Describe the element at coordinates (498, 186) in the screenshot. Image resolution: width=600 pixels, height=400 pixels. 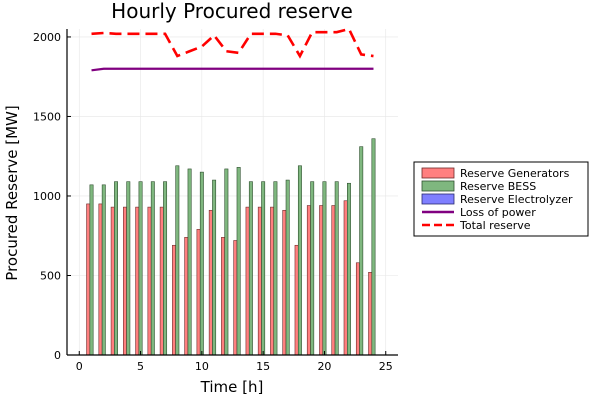
I see `legend-label: Reserve BESS` at that location.